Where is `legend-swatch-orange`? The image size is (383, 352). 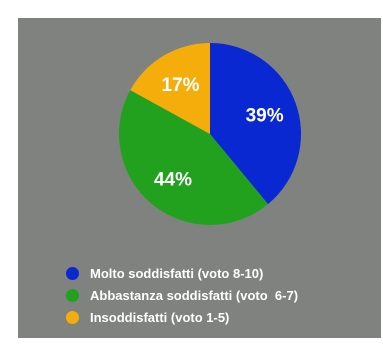 legend-swatch-orange is located at coordinates (72, 317).